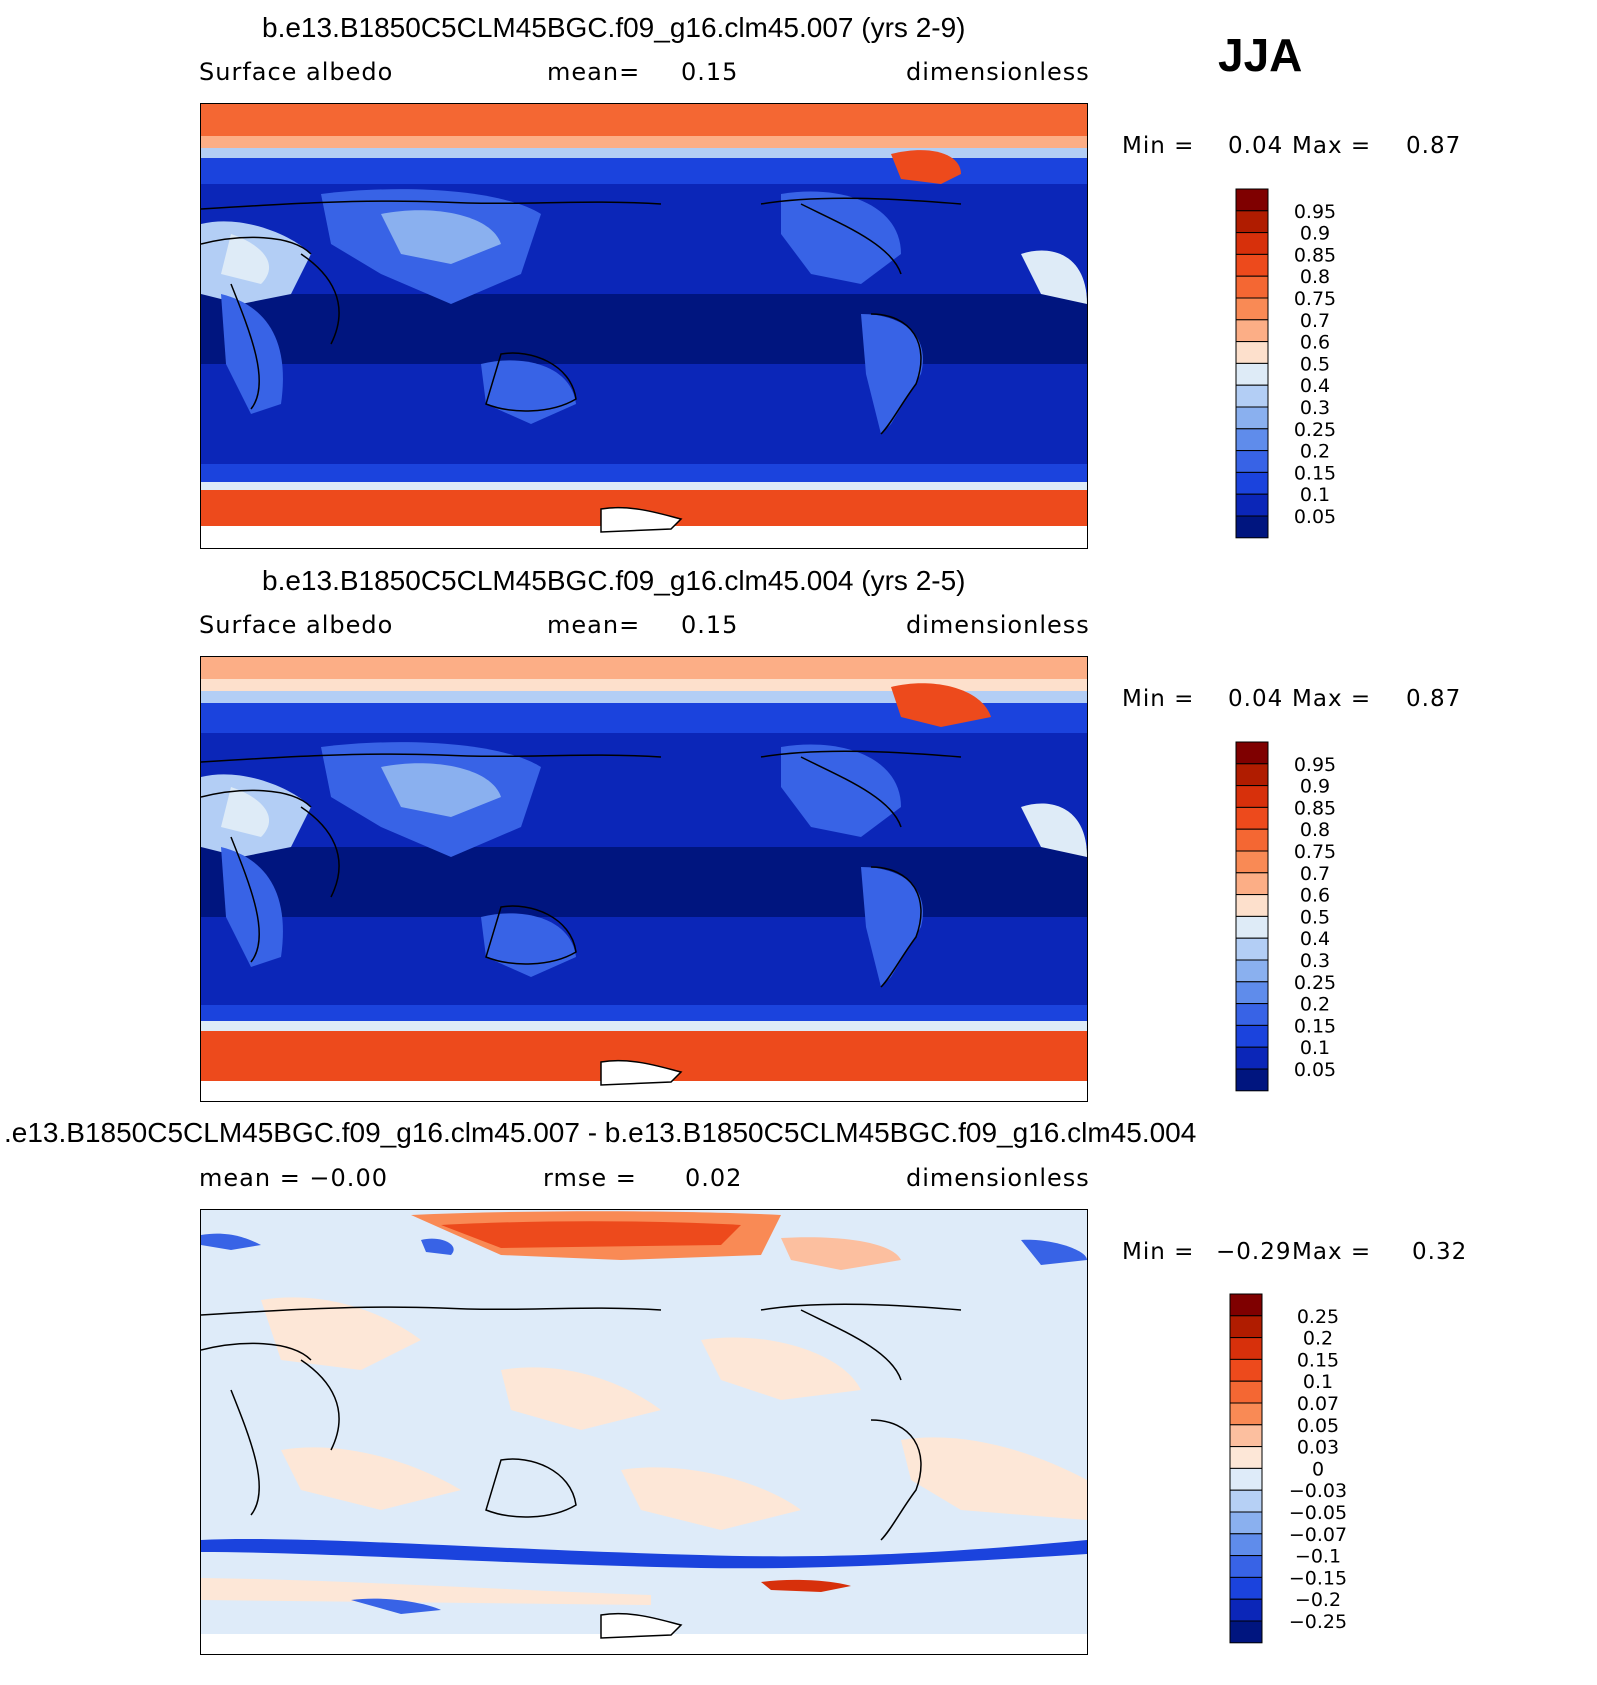  What do you see at coordinates (1315, 983) in the screenshot?
I see `panel2-colorbar-label: 0.25` at bounding box center [1315, 983].